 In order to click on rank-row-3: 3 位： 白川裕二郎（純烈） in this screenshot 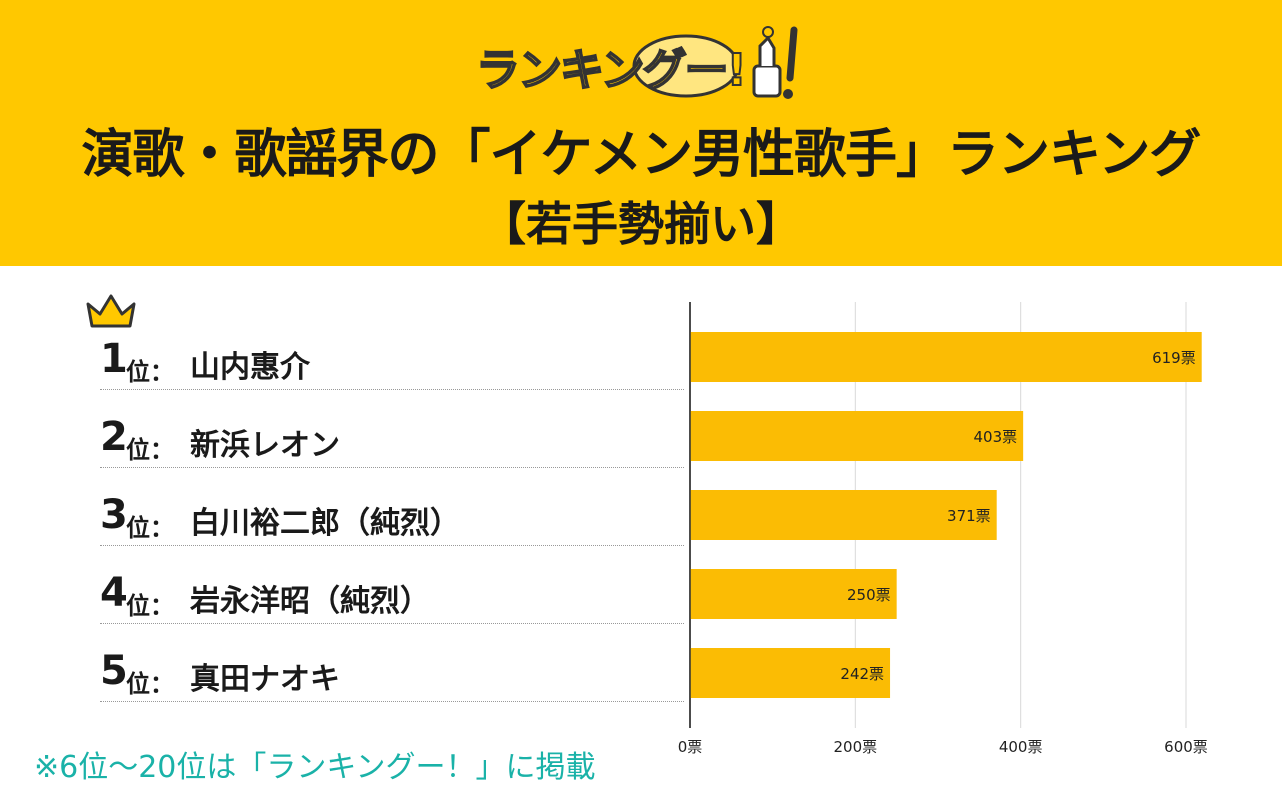, I will do `click(392, 518)`.